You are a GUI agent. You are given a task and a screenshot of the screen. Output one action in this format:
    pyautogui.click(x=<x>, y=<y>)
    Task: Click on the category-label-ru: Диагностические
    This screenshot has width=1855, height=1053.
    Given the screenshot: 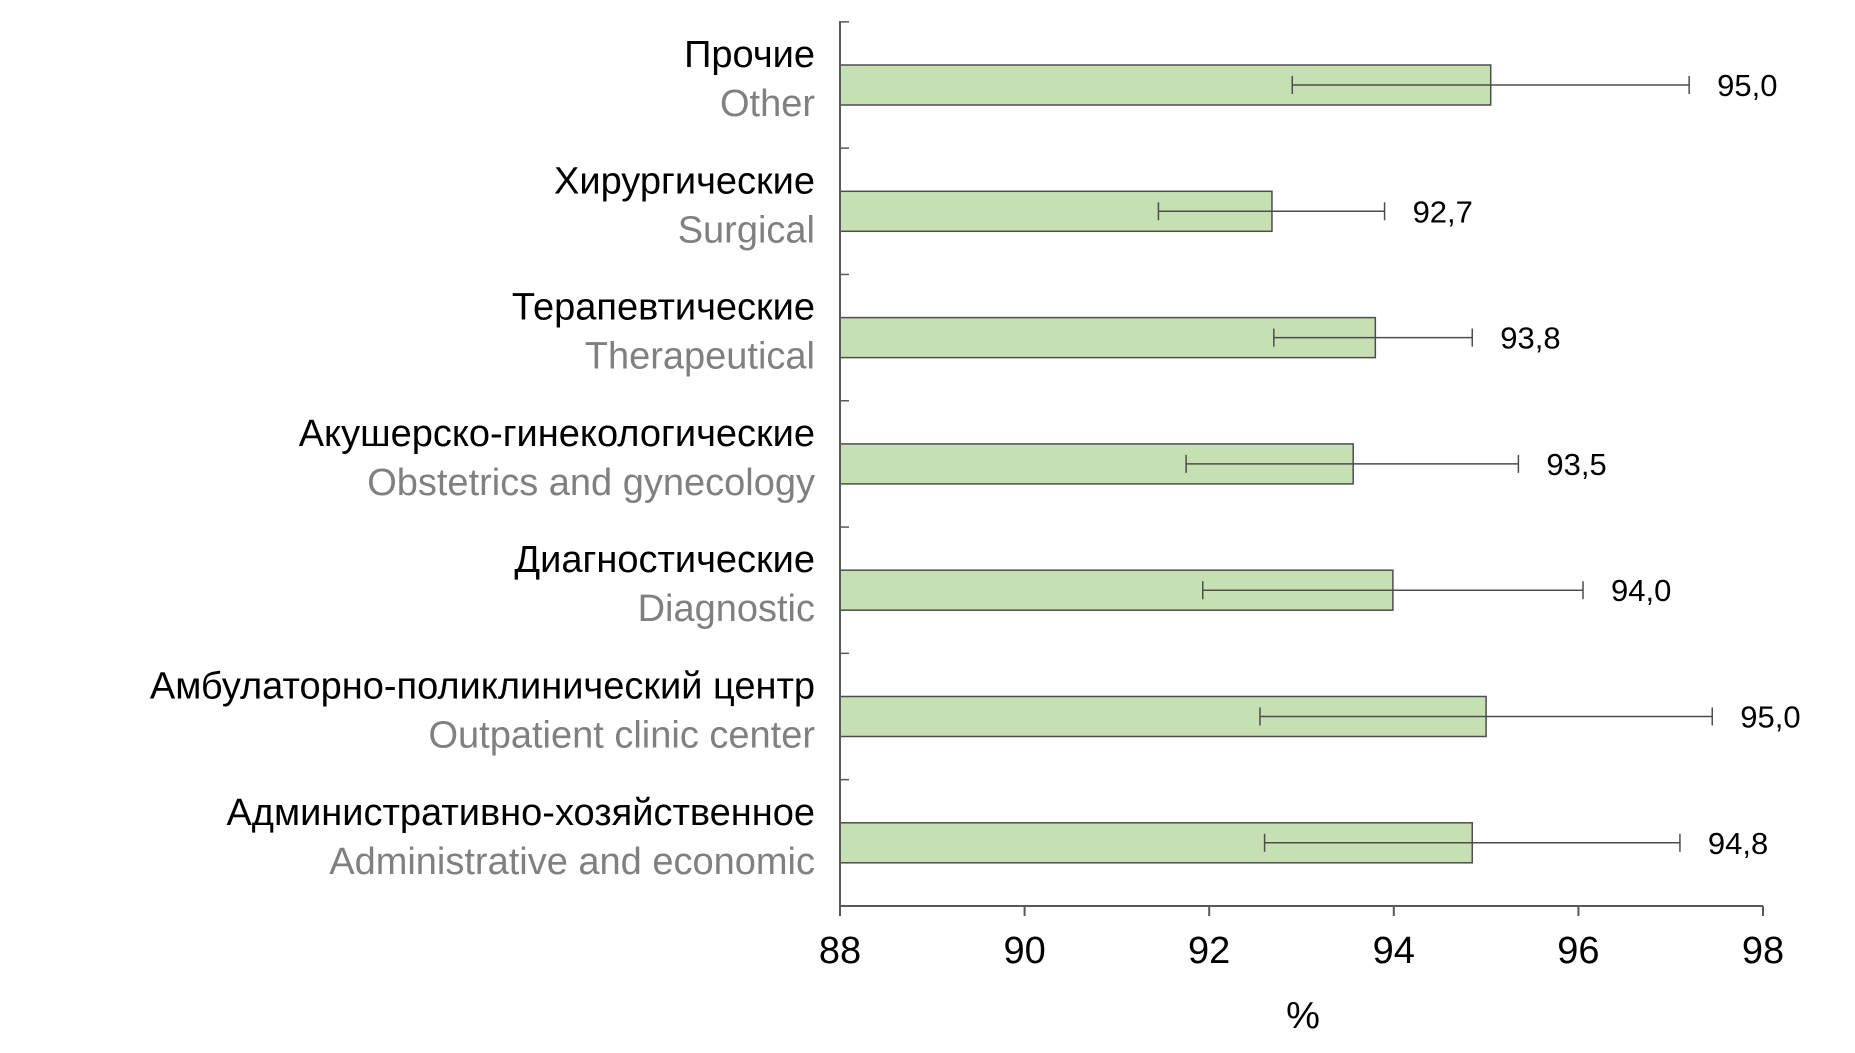 What is the action you would take?
    pyautogui.click(x=664, y=560)
    